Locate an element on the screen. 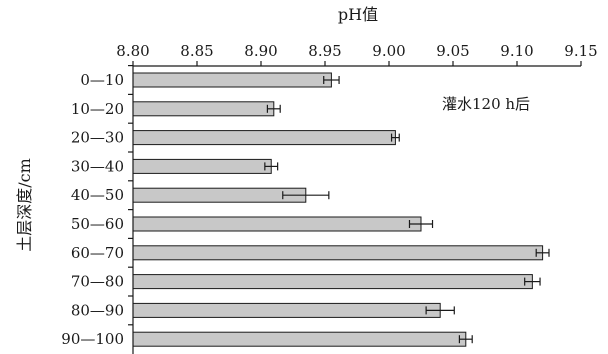 Image resolution: width=608 pixels, height=354 pixels. y-category-label: 20—30 is located at coordinates (97, 138).